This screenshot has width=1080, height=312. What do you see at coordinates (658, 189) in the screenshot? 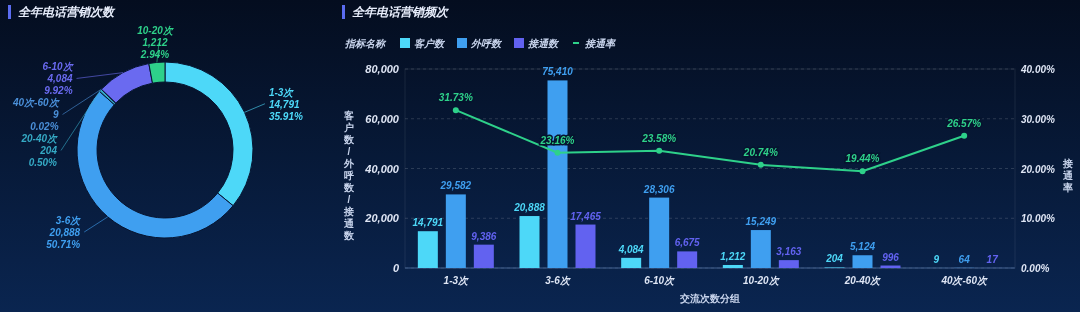
I see `data-label: 28,306` at bounding box center [658, 189].